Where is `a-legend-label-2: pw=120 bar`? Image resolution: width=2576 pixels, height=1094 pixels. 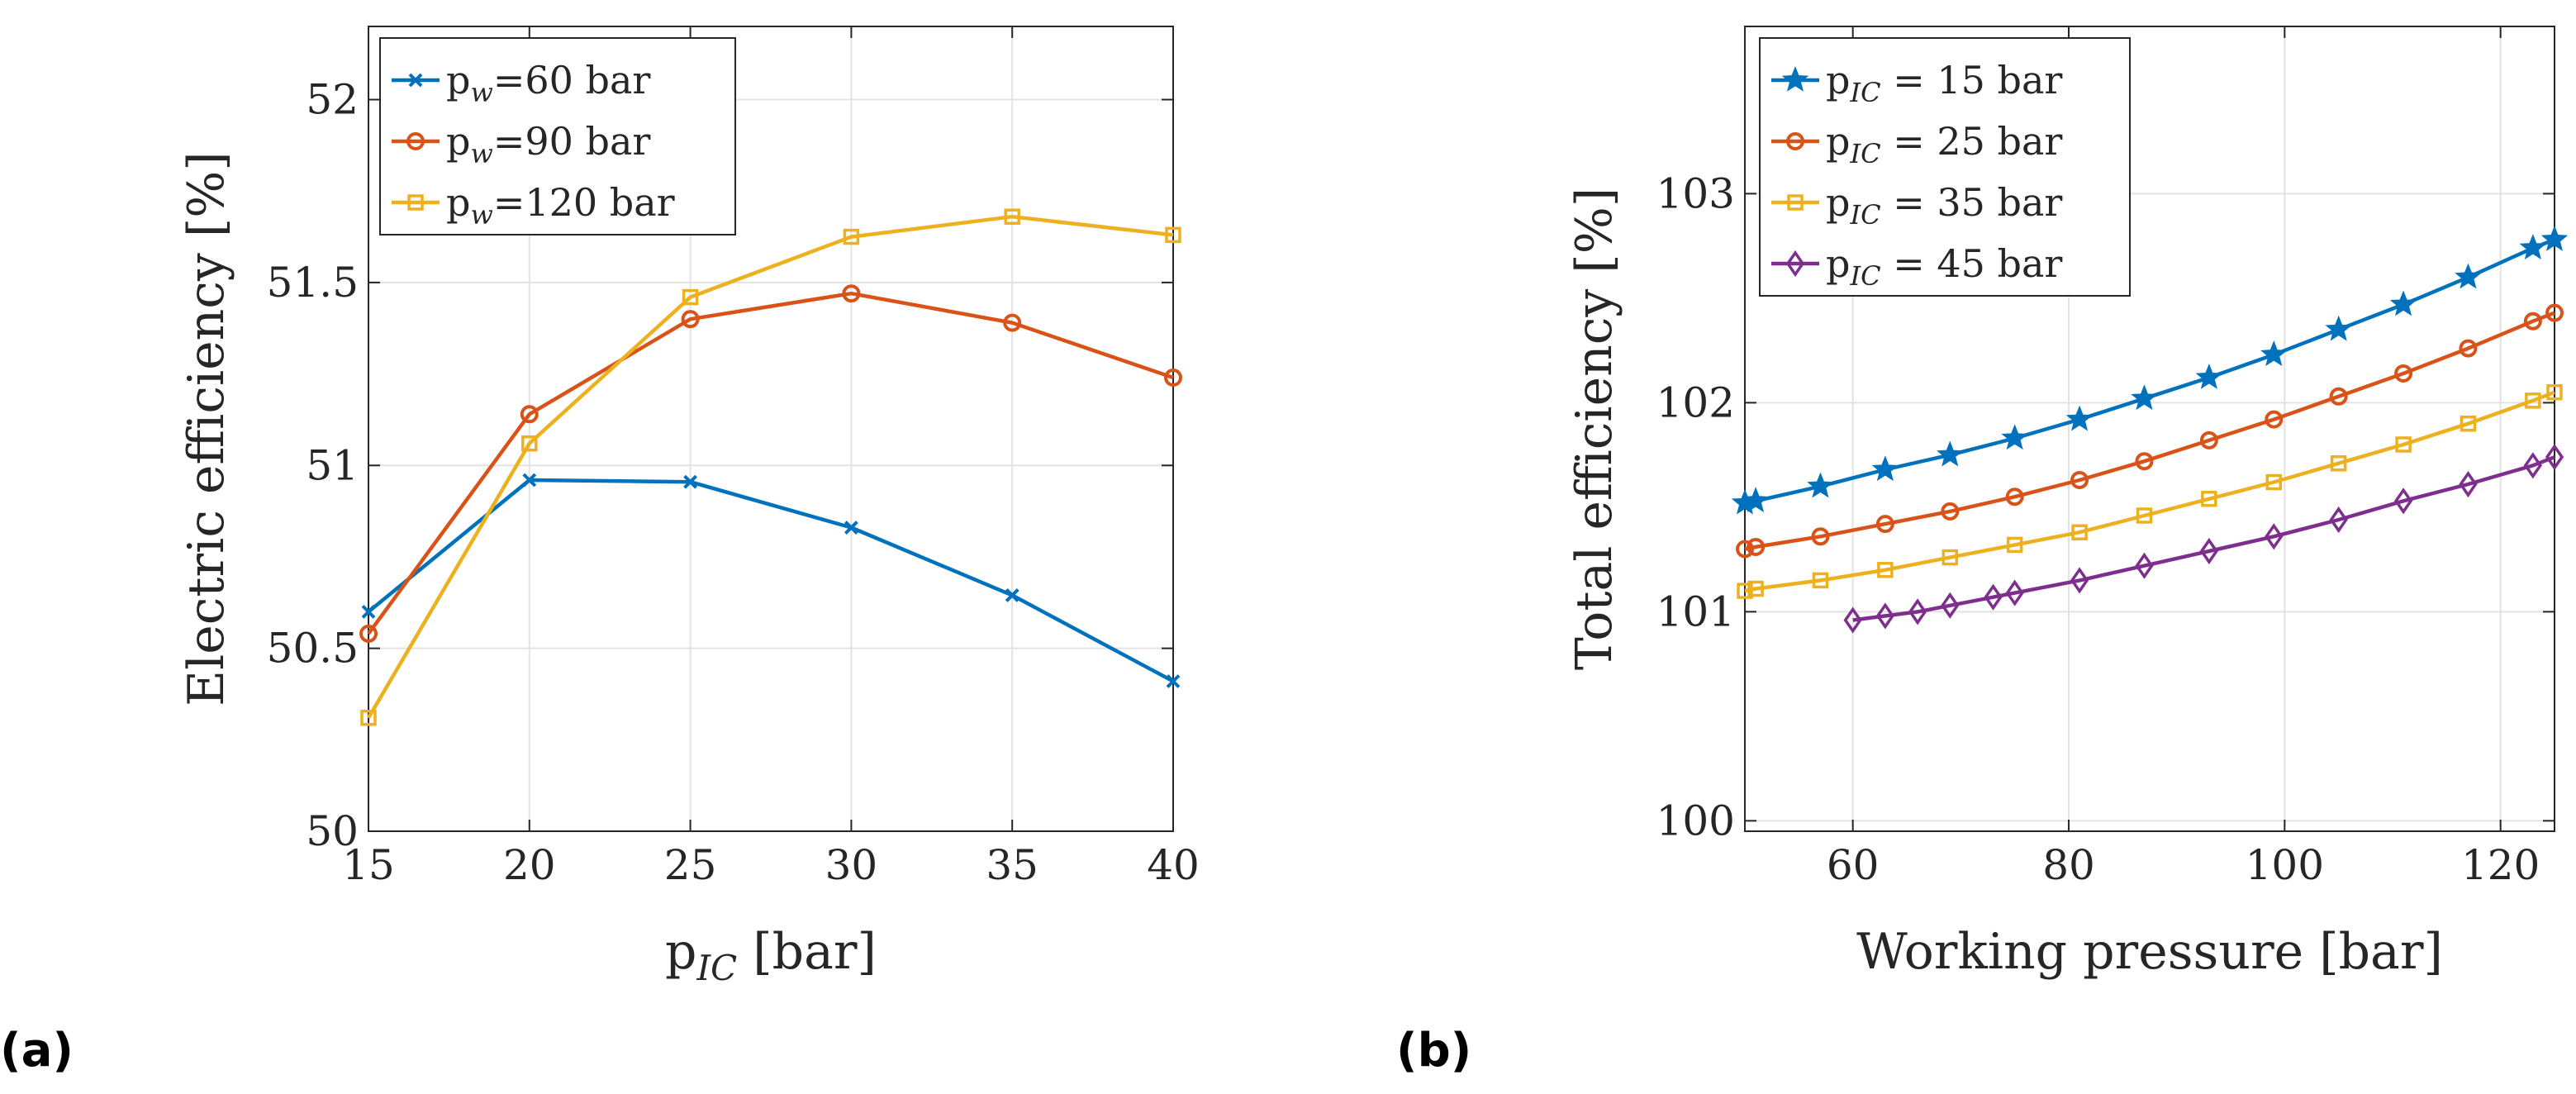 a-legend-label-2: pw=120 bar is located at coordinates (560, 205).